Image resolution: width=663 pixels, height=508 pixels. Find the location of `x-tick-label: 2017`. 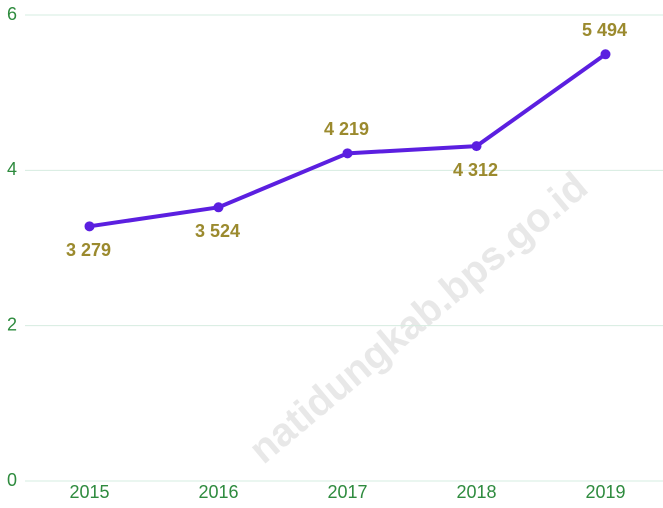

x-tick-label: 2017 is located at coordinates (347, 492).